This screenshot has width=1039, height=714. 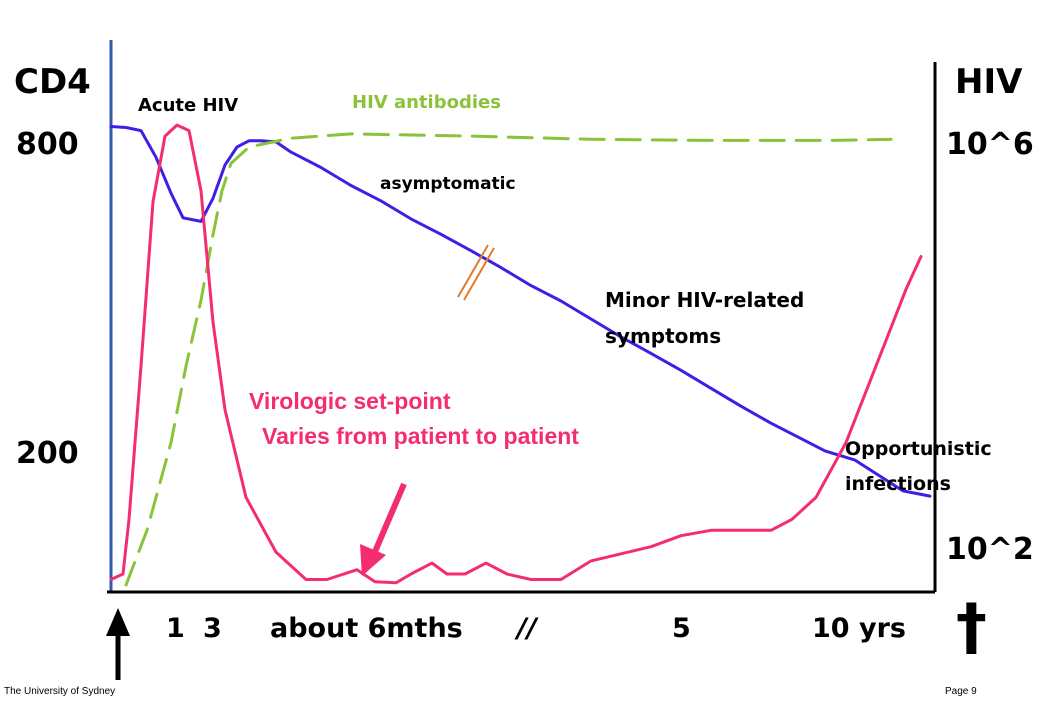 What do you see at coordinates (705, 300) in the screenshot?
I see `minor-symptoms-label-line1: Minor HIV-related` at bounding box center [705, 300].